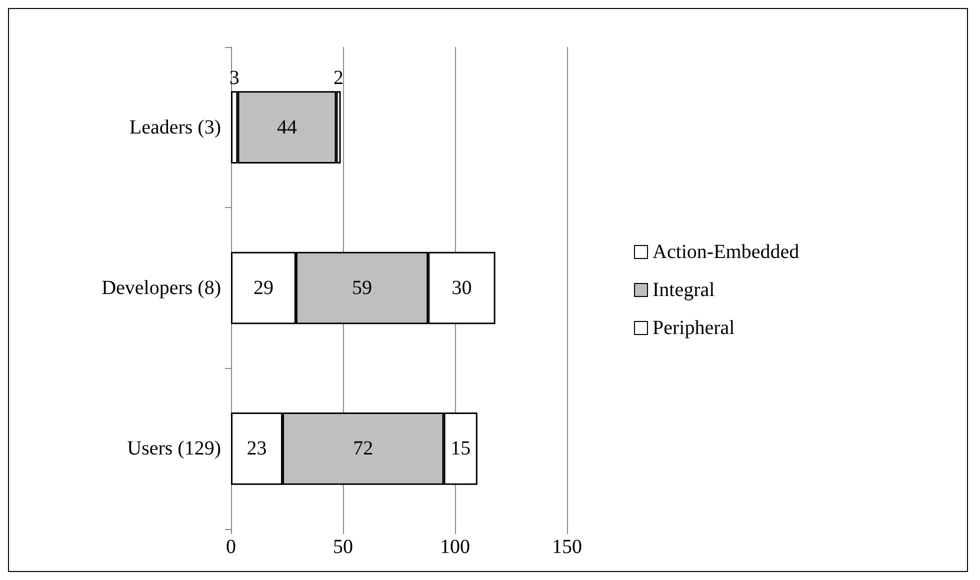 The width and height of the screenshot is (980, 580). What do you see at coordinates (567, 547) in the screenshot?
I see `x-tick-label: 150` at bounding box center [567, 547].